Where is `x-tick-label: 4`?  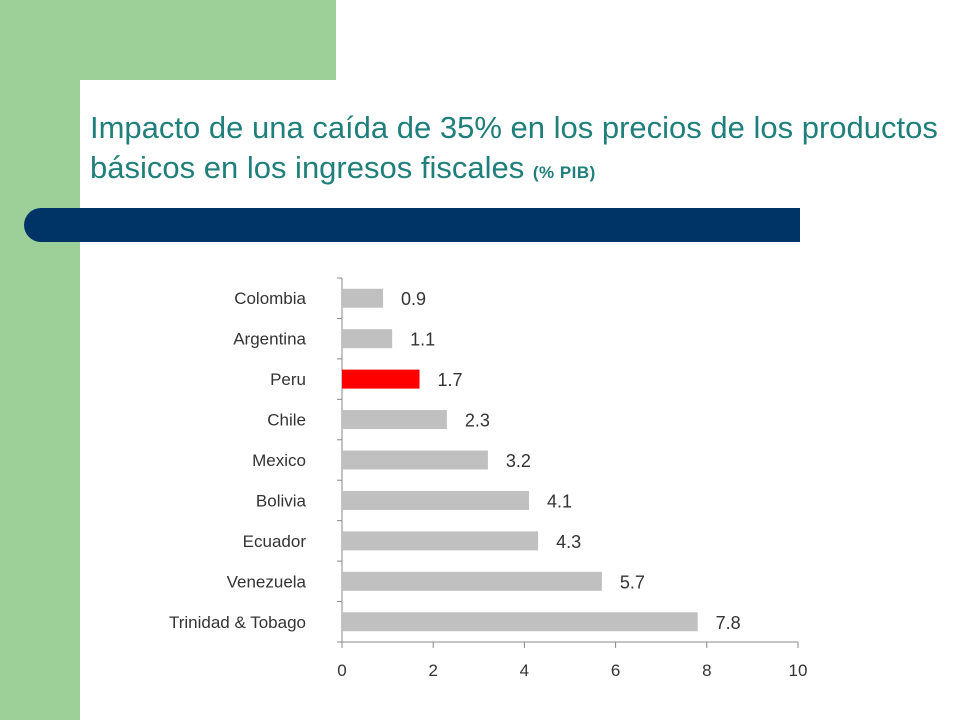
x-tick-label: 4 is located at coordinates (524, 670).